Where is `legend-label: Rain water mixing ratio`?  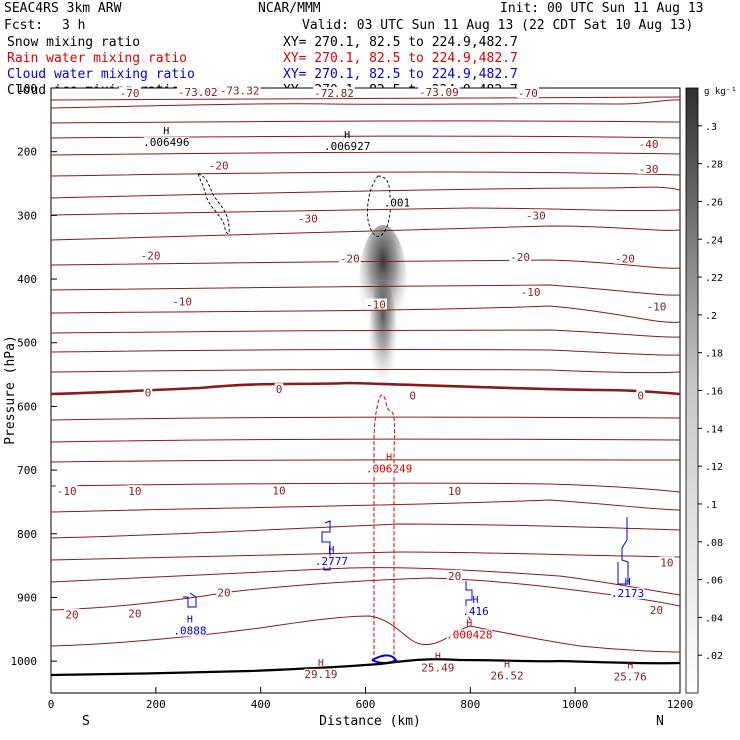 legend-label: Rain water mixing ratio is located at coordinates (97, 58).